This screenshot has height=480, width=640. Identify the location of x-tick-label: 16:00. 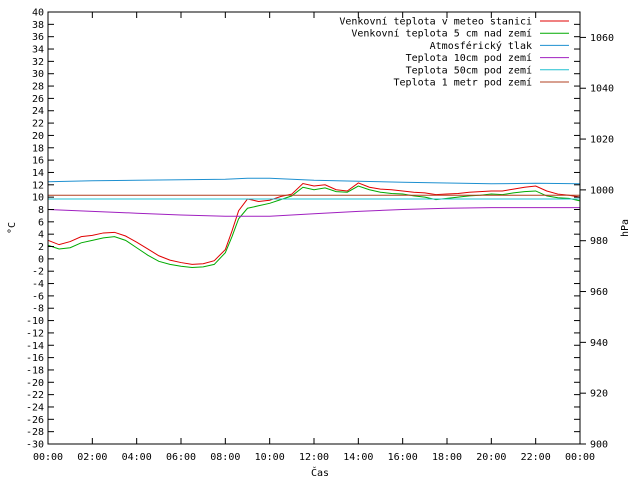
(403, 457).